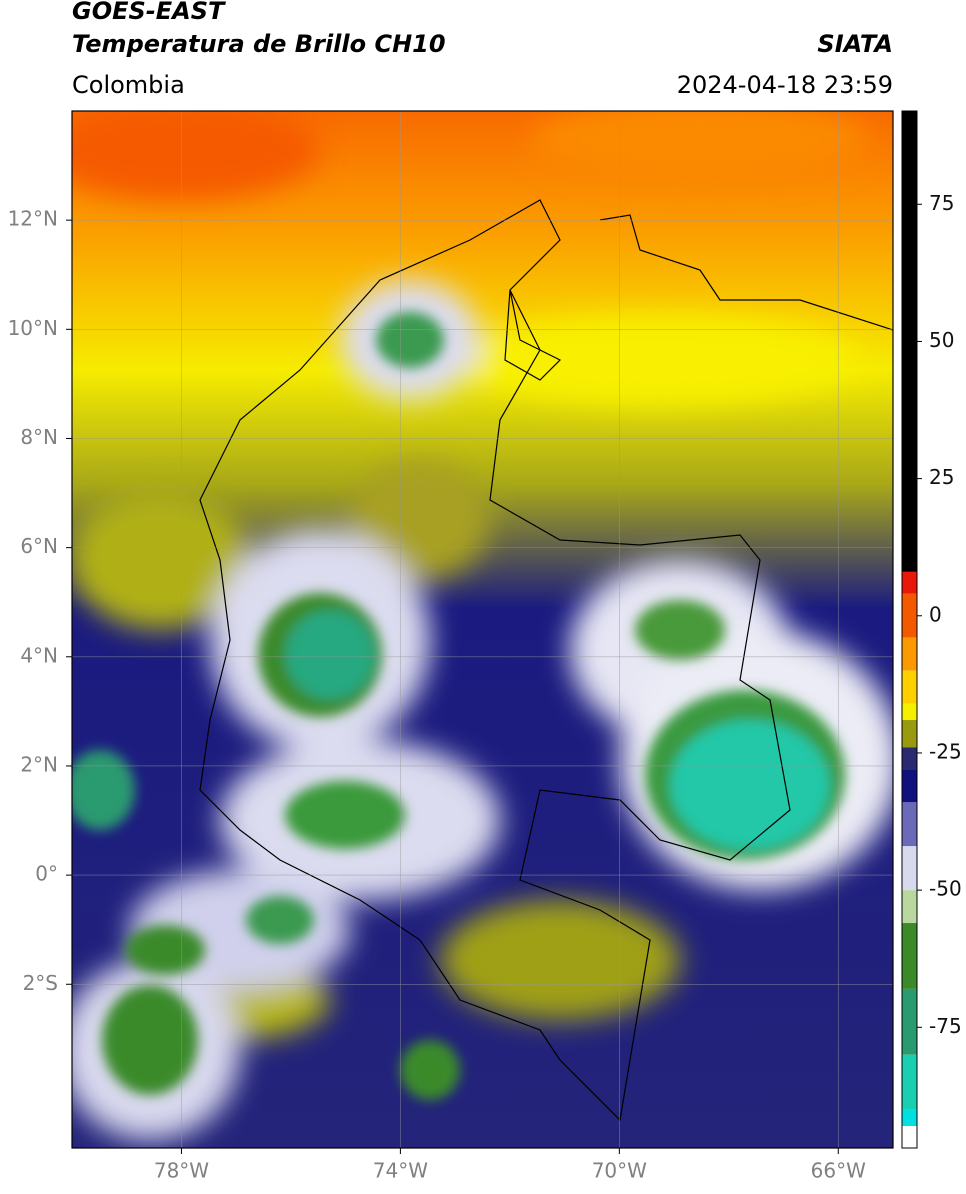 Image resolution: width=966 pixels, height=1194 pixels. What do you see at coordinates (39, 764) in the screenshot?
I see `y-tick-label: 2°N` at bounding box center [39, 764].